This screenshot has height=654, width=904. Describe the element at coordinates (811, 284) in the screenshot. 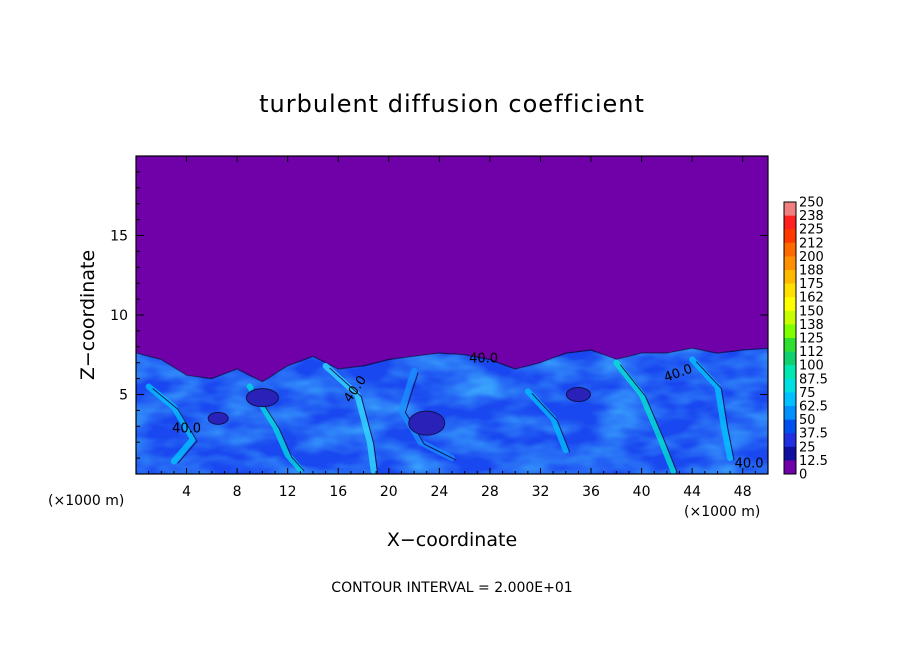

I see `colorbar-label: 175` at that location.